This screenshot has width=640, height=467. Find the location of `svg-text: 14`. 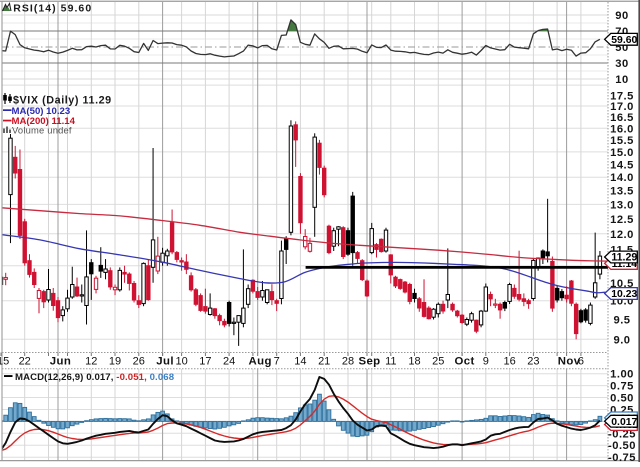

svg-text: 14 is located at coordinates (300, 362).